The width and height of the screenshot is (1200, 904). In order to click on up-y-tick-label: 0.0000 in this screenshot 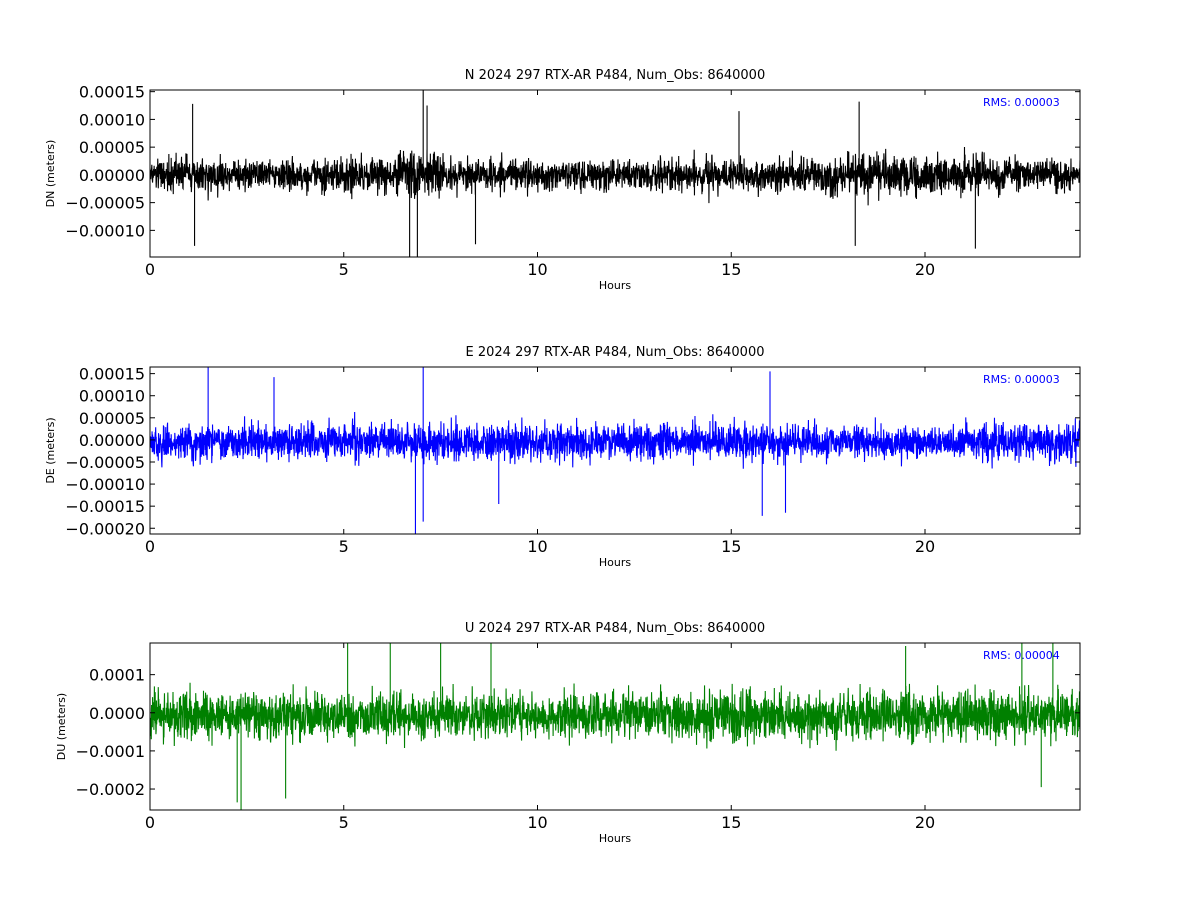, I will do `click(117, 713)`.